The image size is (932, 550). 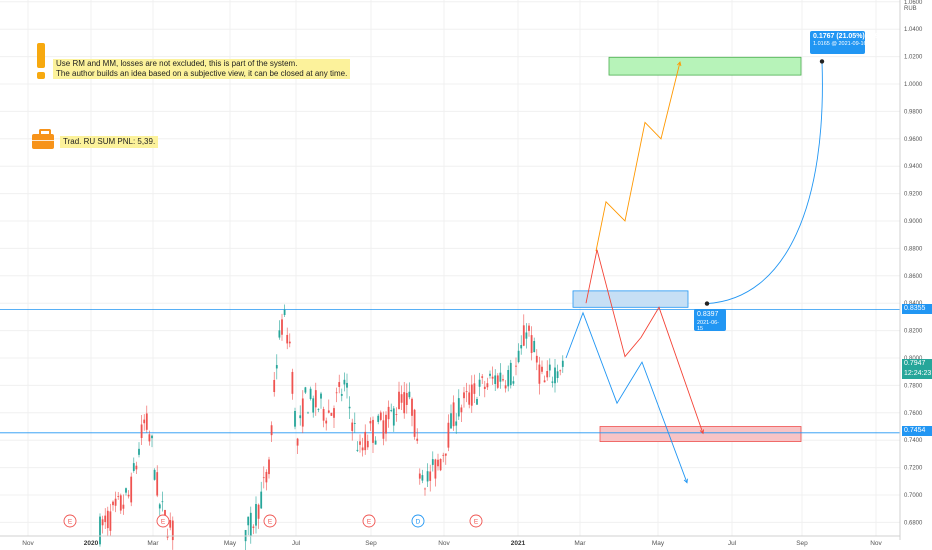 I want to click on time-tick-label: Sep, so click(x=371, y=543).